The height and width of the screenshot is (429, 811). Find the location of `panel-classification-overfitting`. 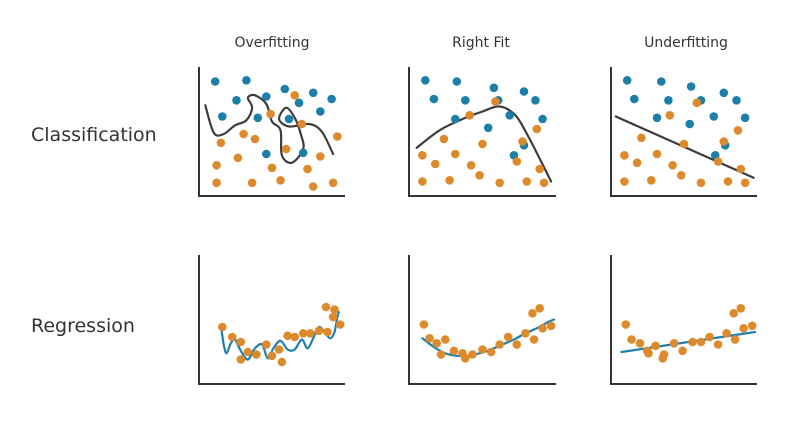

panel-classification-overfitting is located at coordinates (271, 132).